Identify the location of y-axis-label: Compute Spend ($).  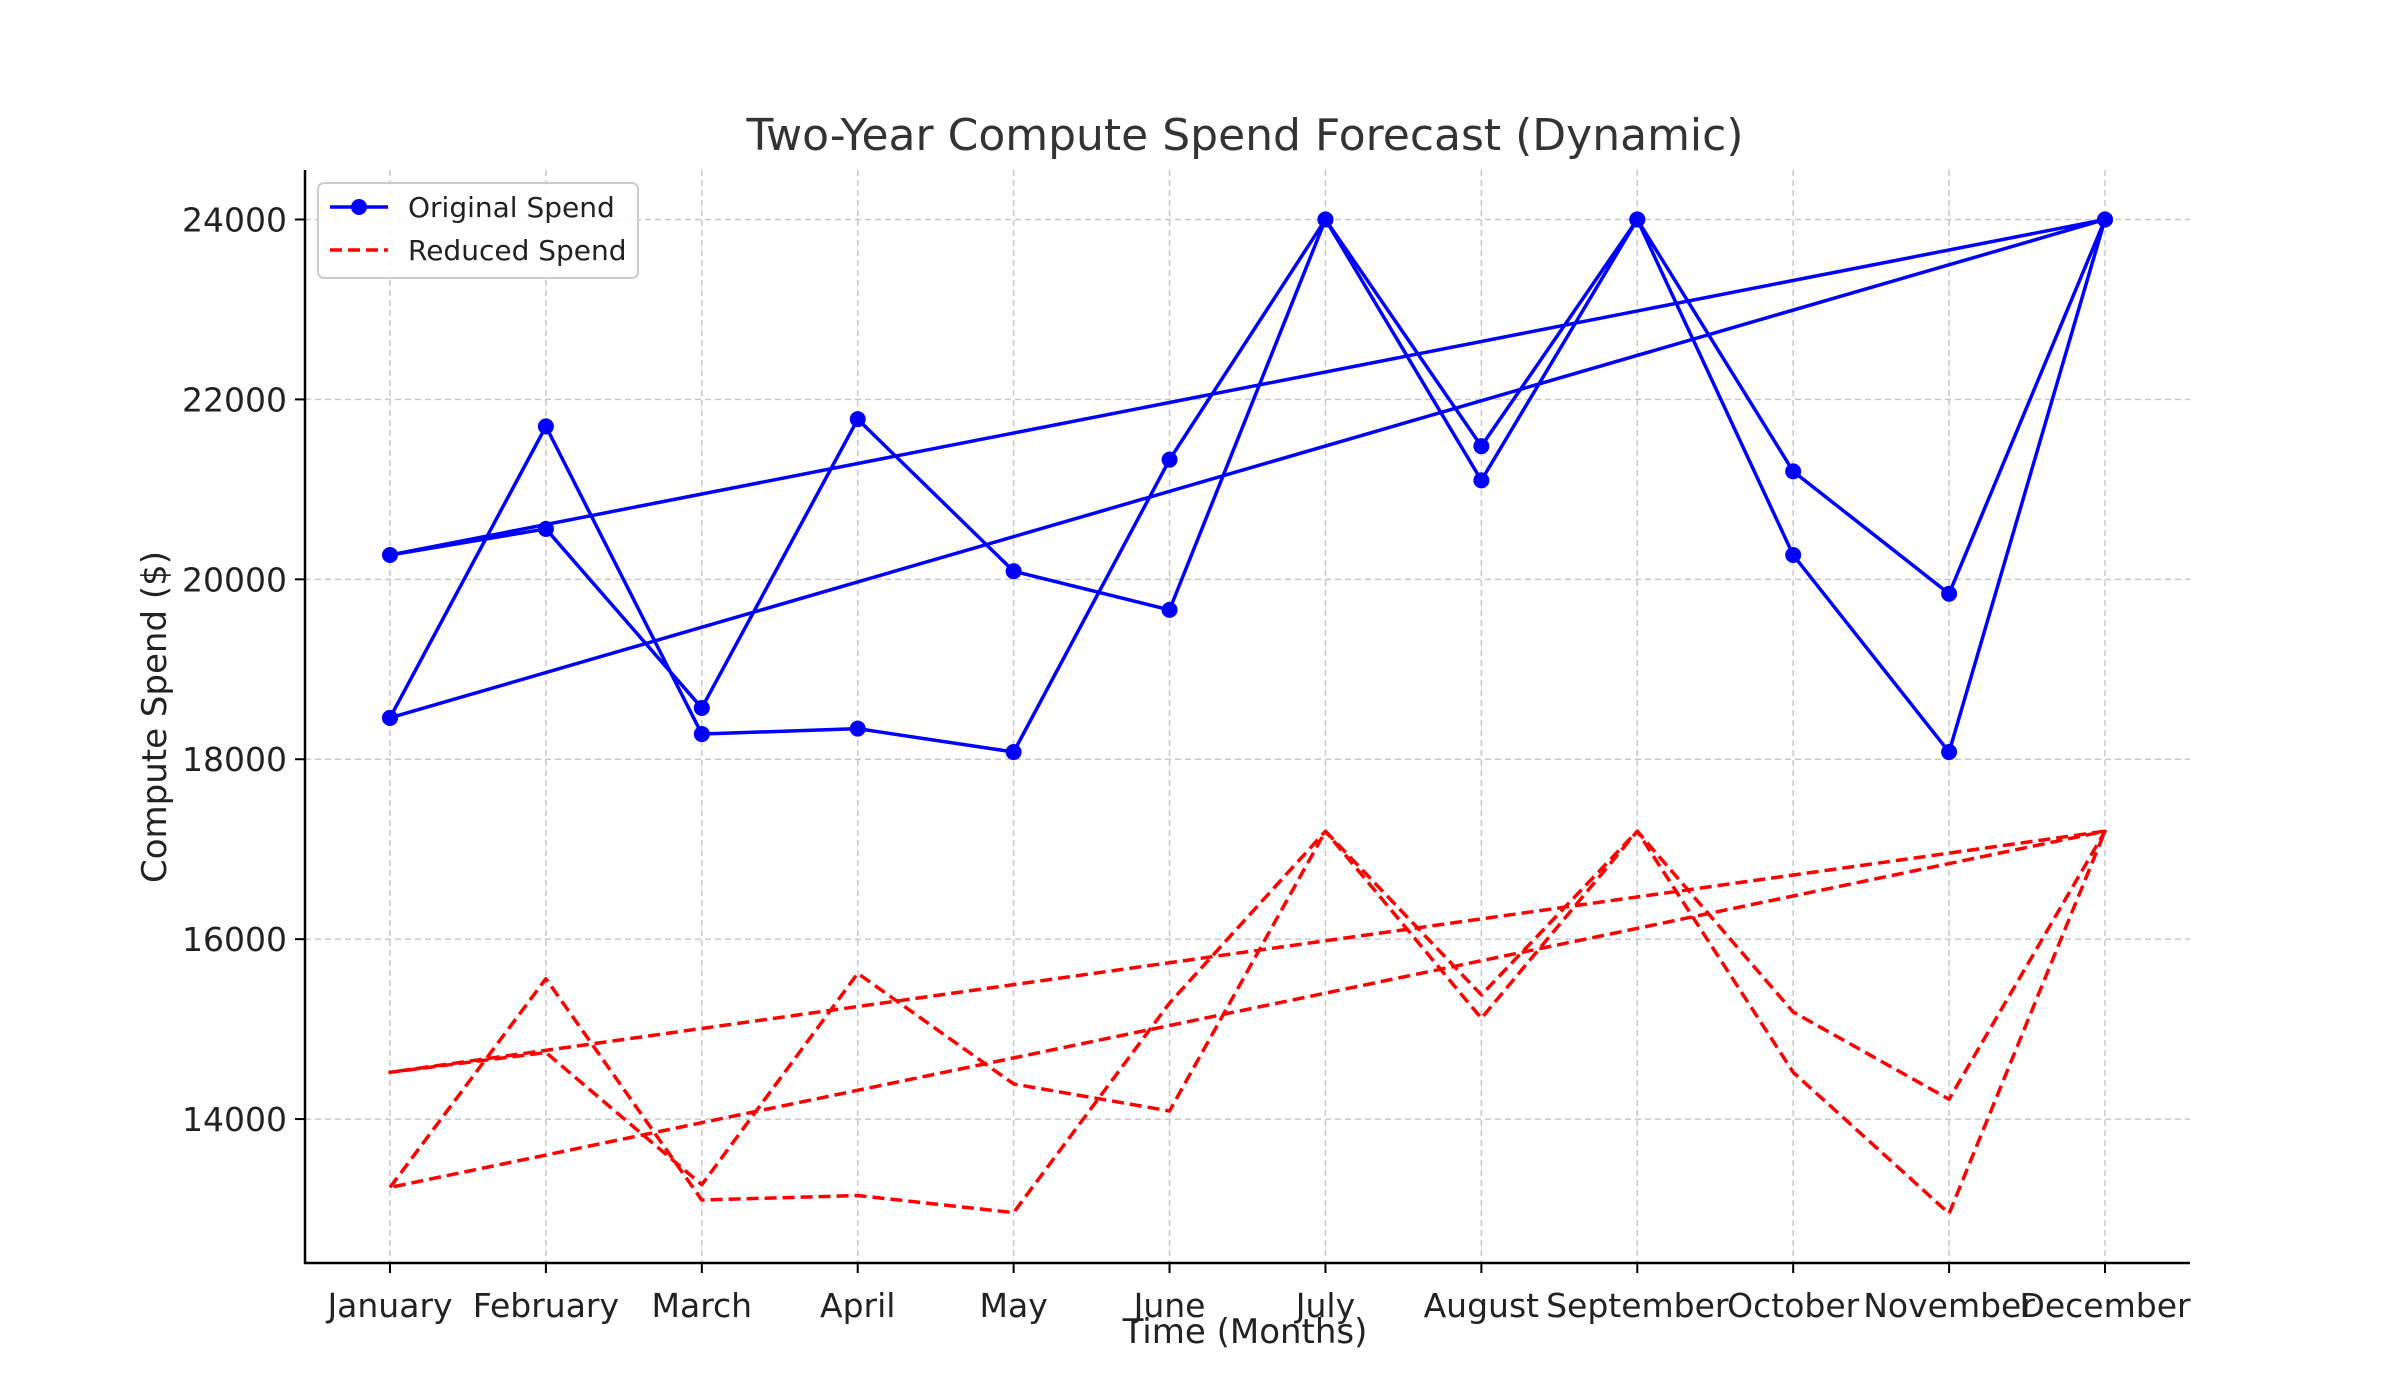
(155, 717).